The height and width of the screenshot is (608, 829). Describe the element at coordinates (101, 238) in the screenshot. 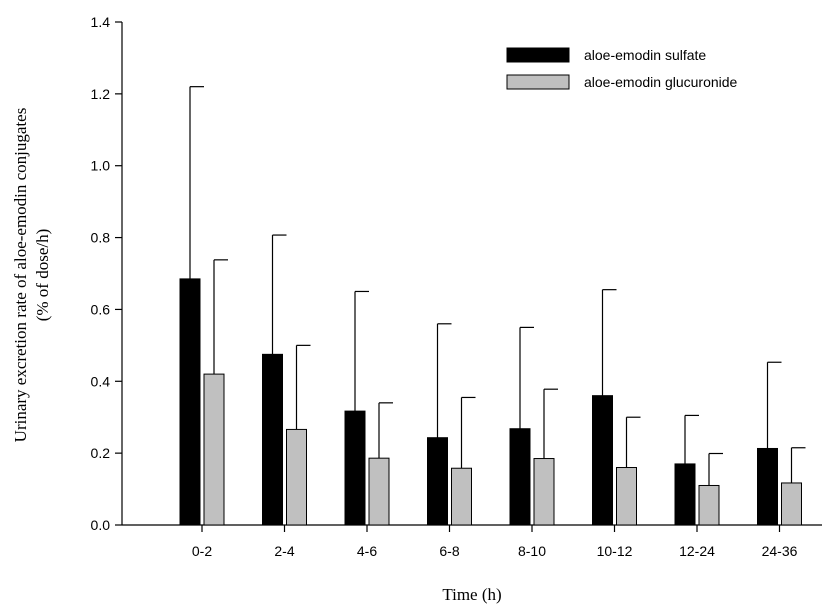

I see `y-tick-label: 0.8` at that location.